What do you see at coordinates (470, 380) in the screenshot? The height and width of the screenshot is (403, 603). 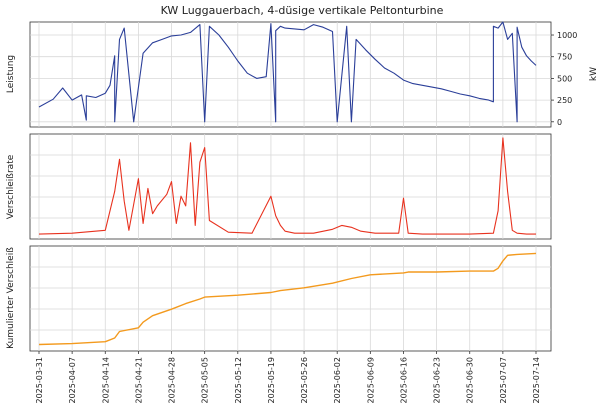 I see `x-tick-label: 2025-06-30` at bounding box center [470, 380].